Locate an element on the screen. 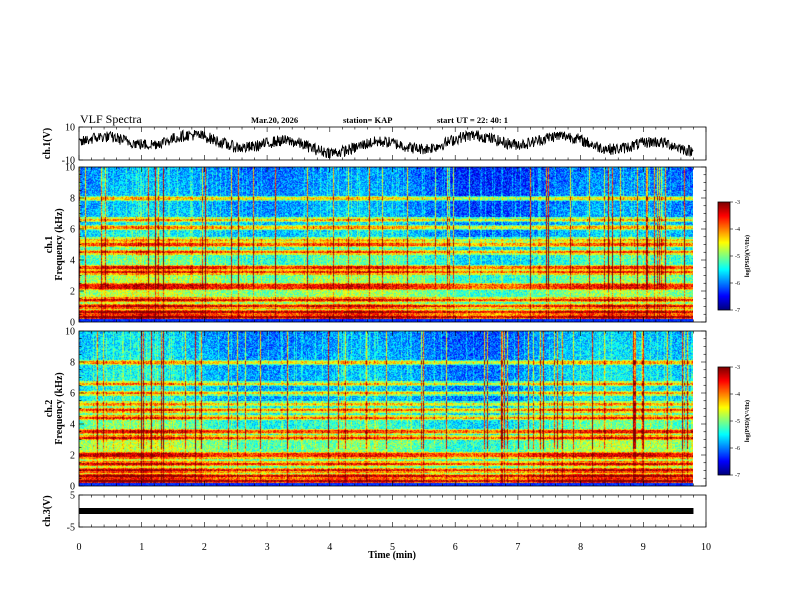 The image size is (792, 612). ylabel-channel: ch.2 is located at coordinates (49, 409).